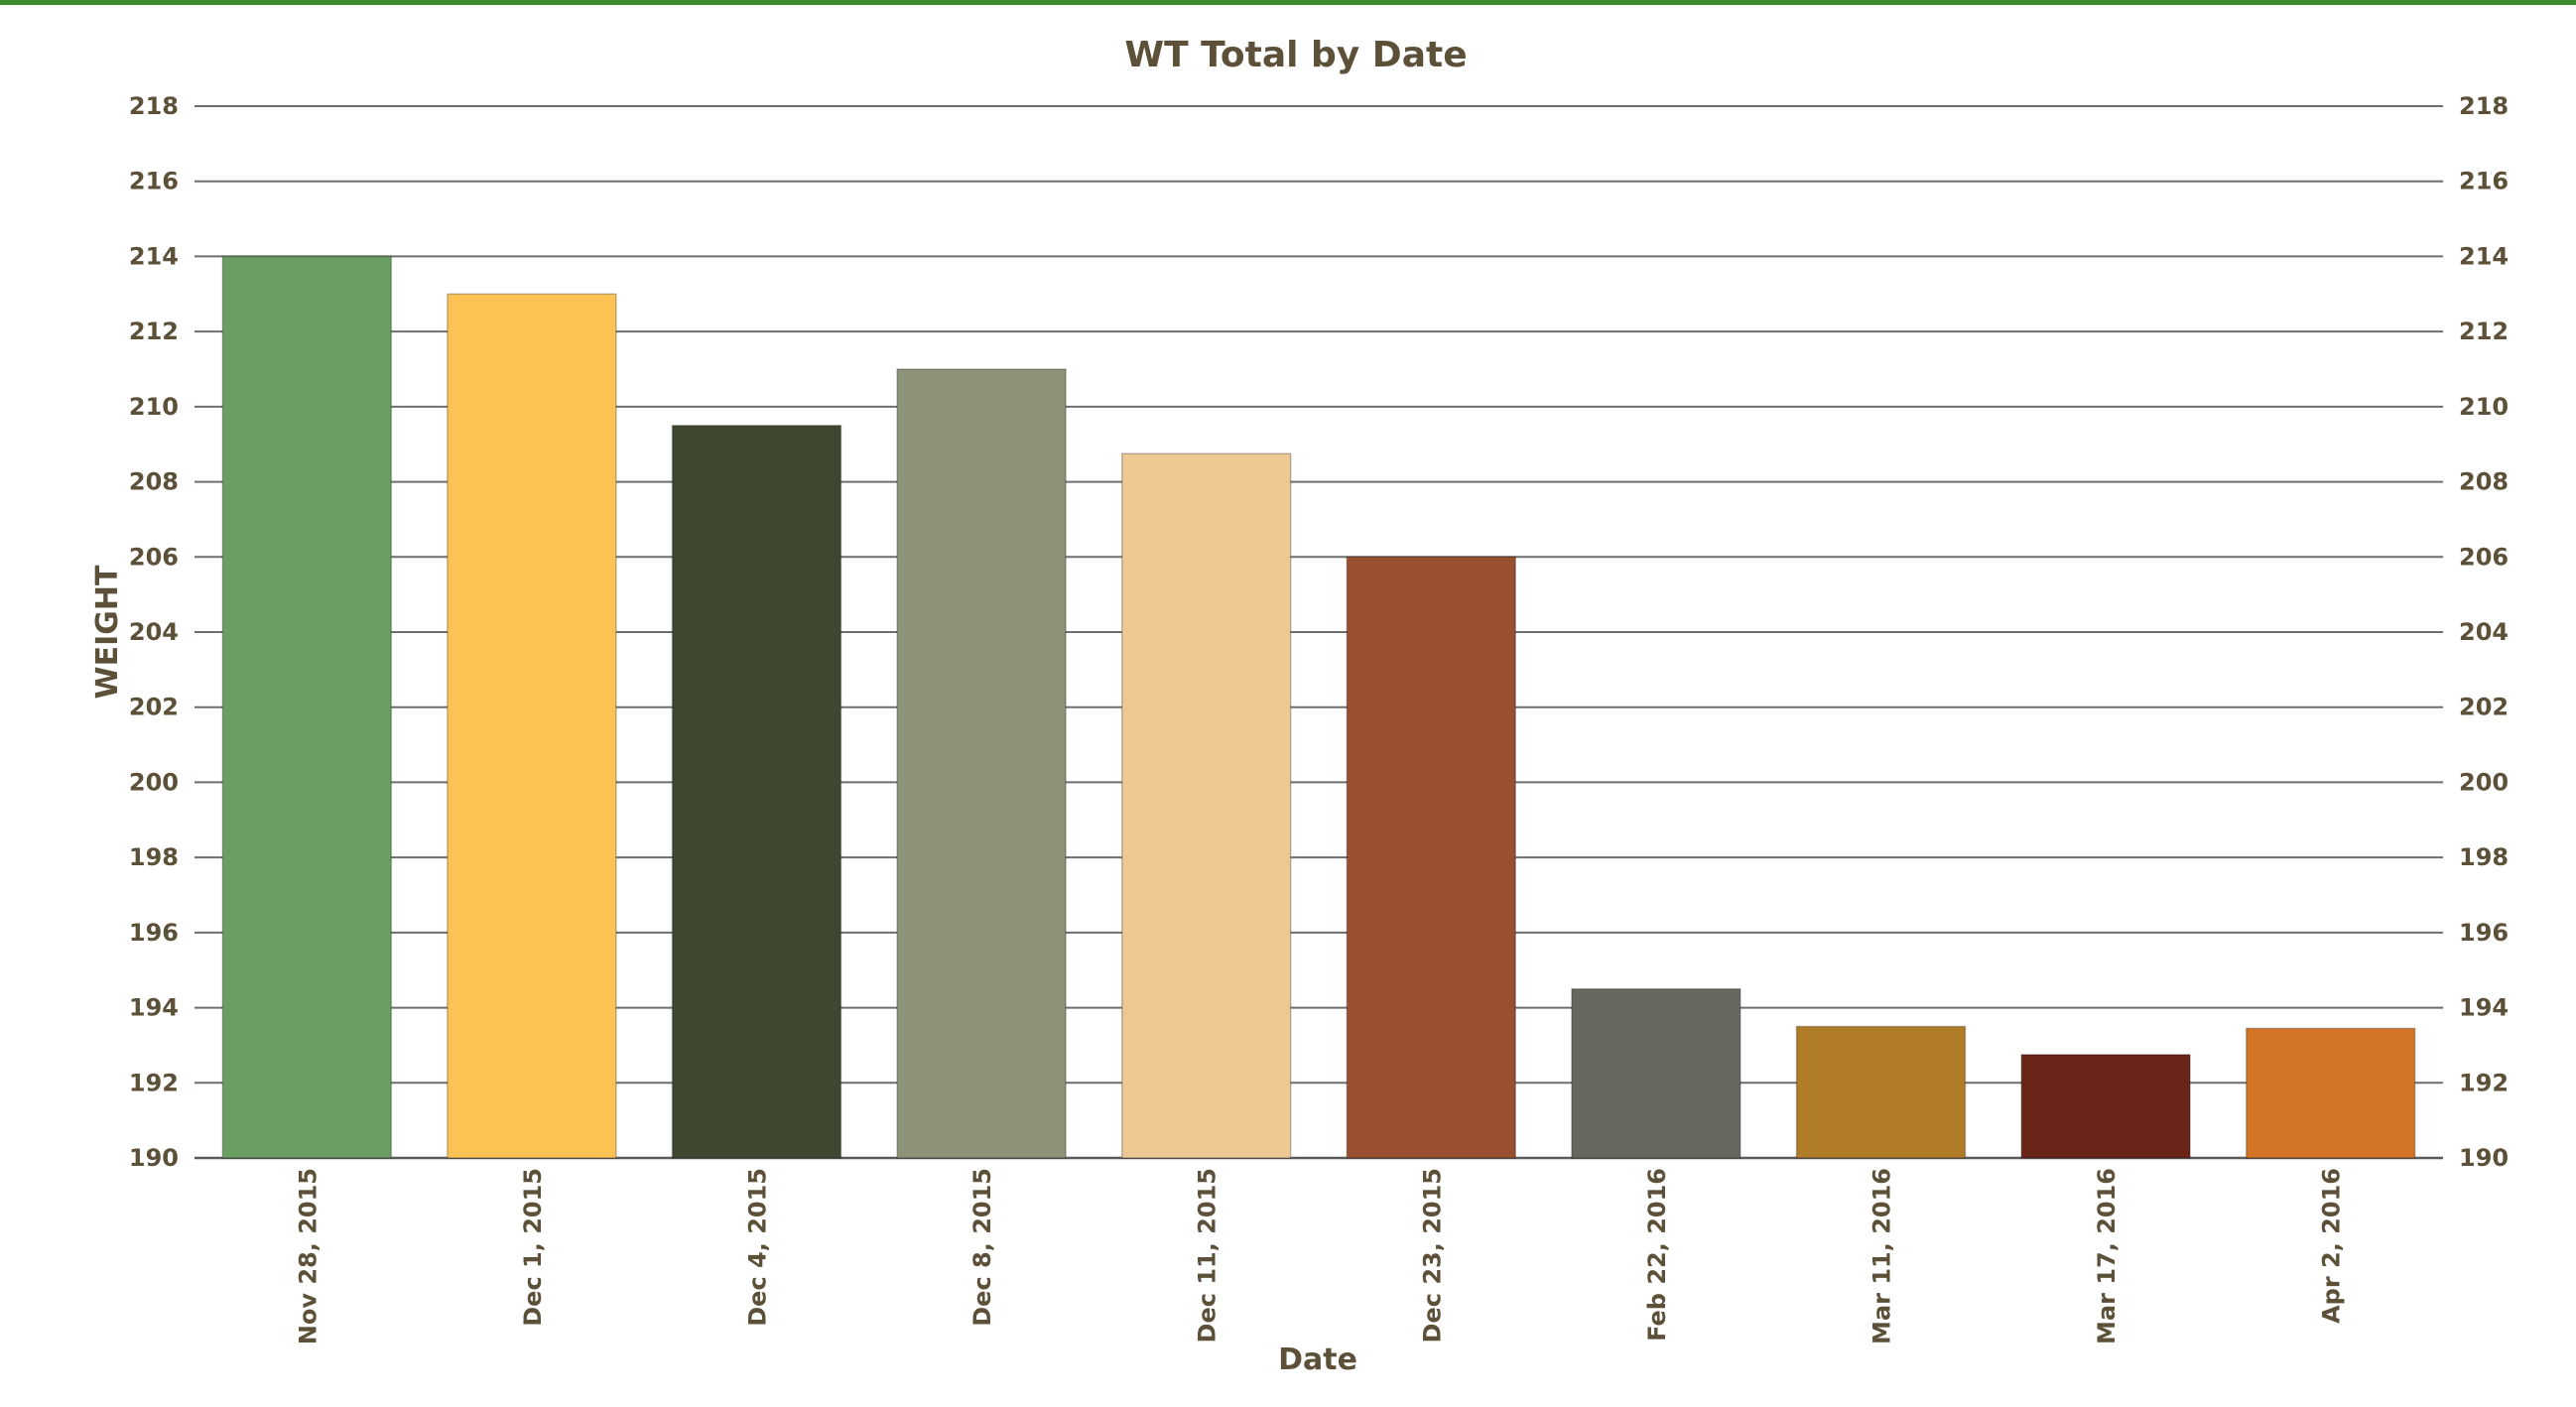  Describe the element at coordinates (1208, 1255) in the screenshot. I see `x-category-label: Dec 11, 2015` at that location.